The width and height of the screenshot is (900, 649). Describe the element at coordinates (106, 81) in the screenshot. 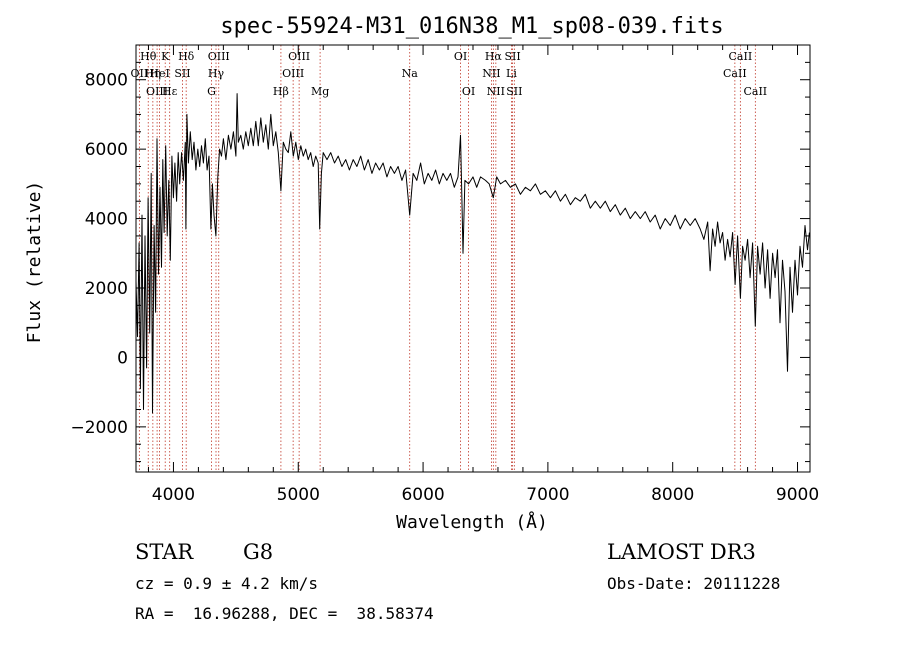

I see `y-tick-label: 8000` at that location.